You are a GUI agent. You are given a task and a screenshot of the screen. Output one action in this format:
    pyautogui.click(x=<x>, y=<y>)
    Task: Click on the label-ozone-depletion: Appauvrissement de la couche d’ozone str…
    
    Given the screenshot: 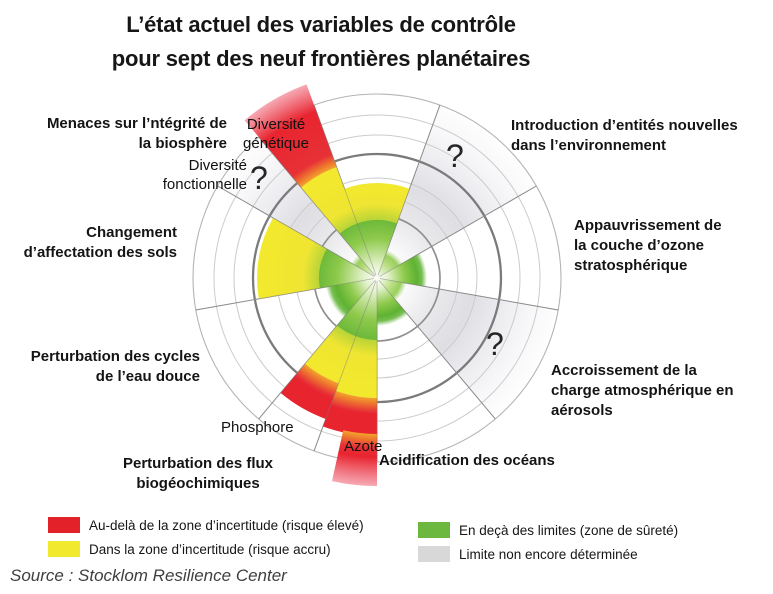 What is the action you would take?
    pyautogui.click(x=648, y=245)
    